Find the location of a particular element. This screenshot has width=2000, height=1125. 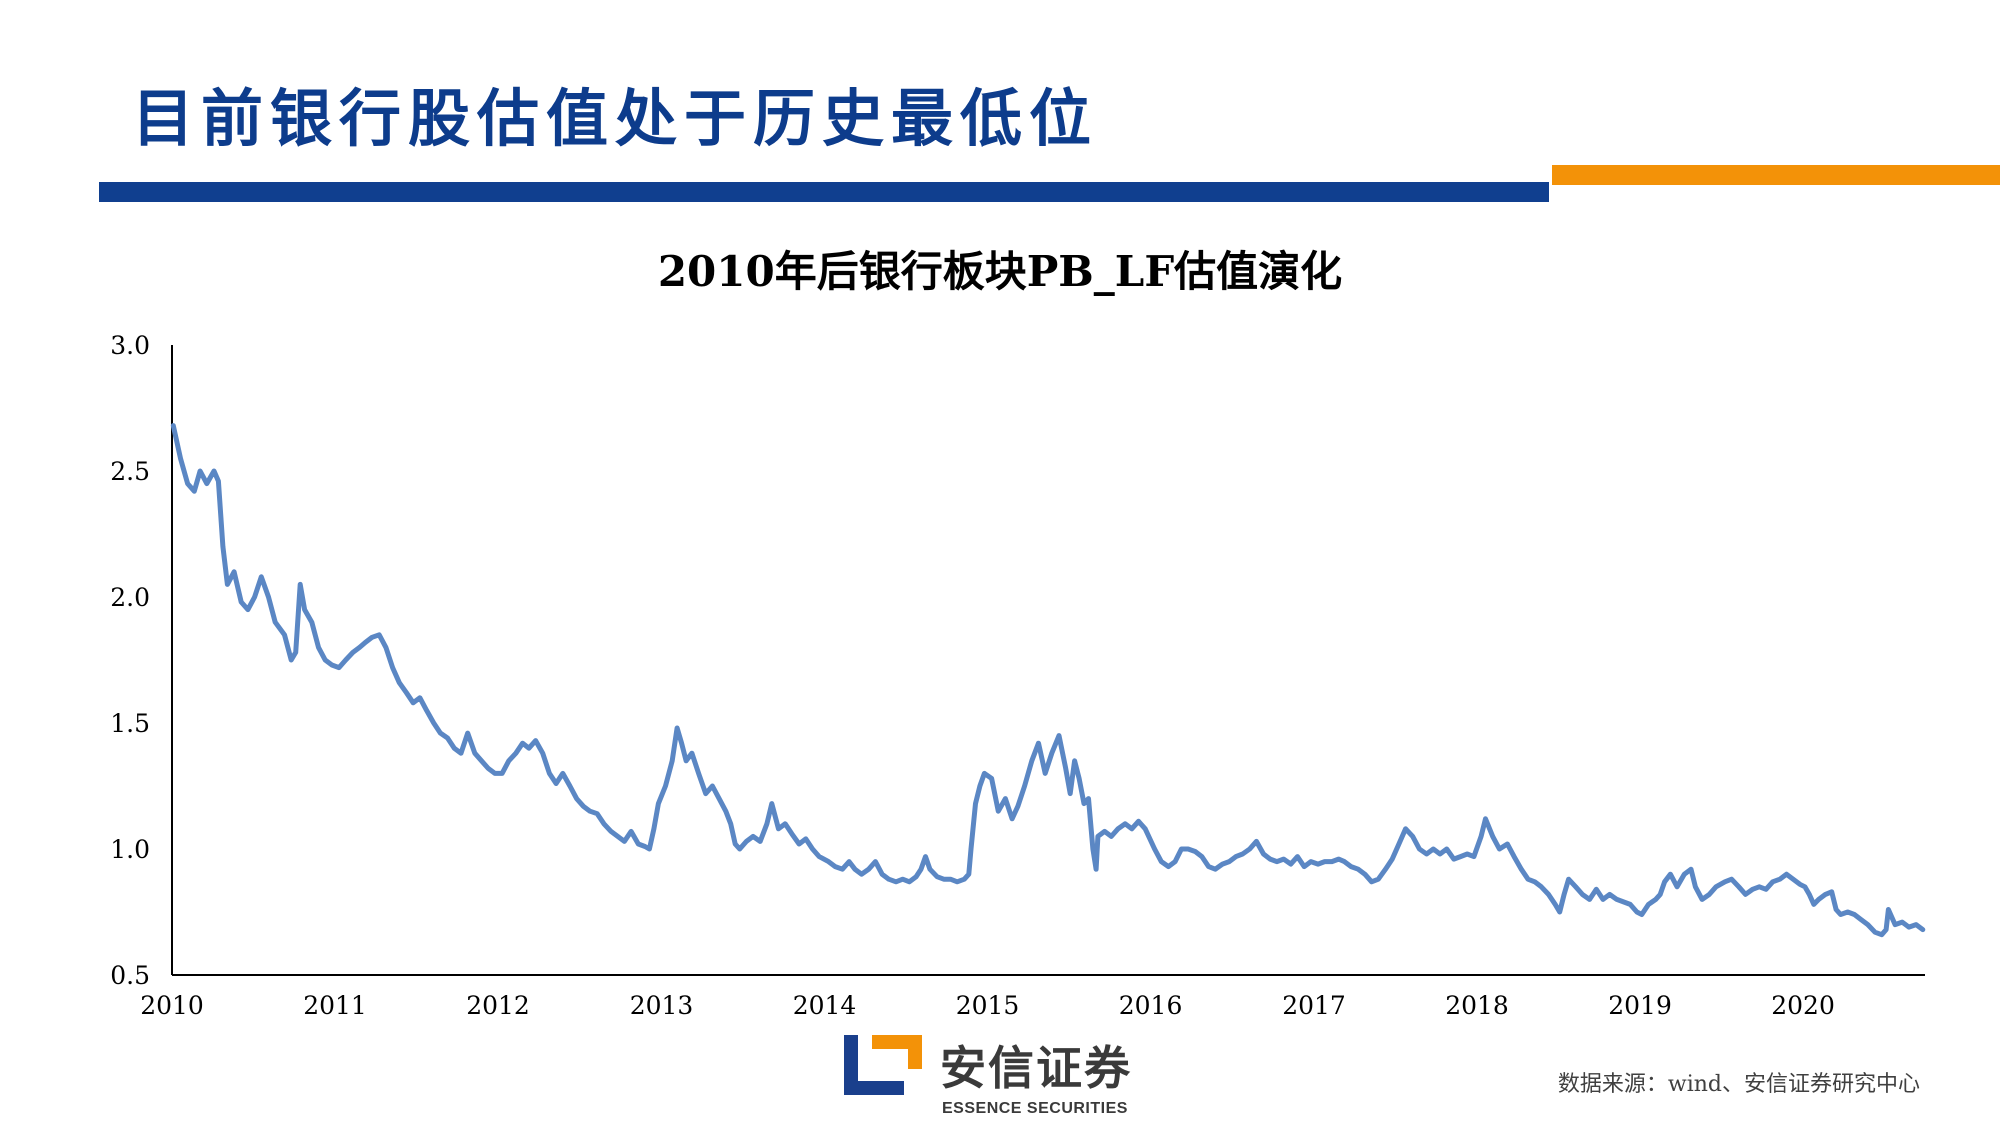

logo-name-en: ESSENCE SECURITIES is located at coordinates (1035, 1108).